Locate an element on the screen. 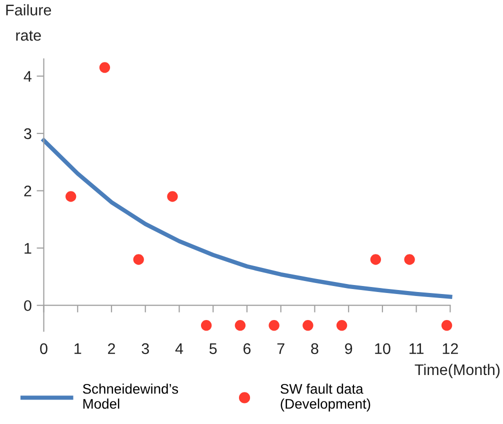  x-tick-label: 9 is located at coordinates (348, 348).